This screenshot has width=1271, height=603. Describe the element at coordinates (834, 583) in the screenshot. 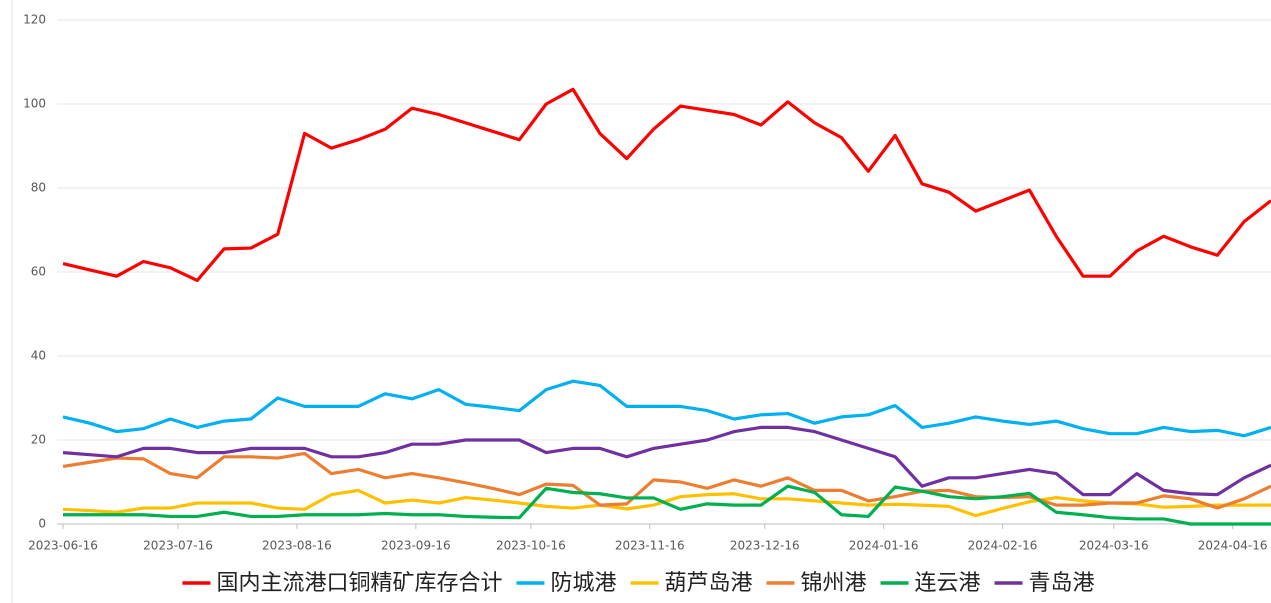

I see `legend-label: 锦州港` at that location.